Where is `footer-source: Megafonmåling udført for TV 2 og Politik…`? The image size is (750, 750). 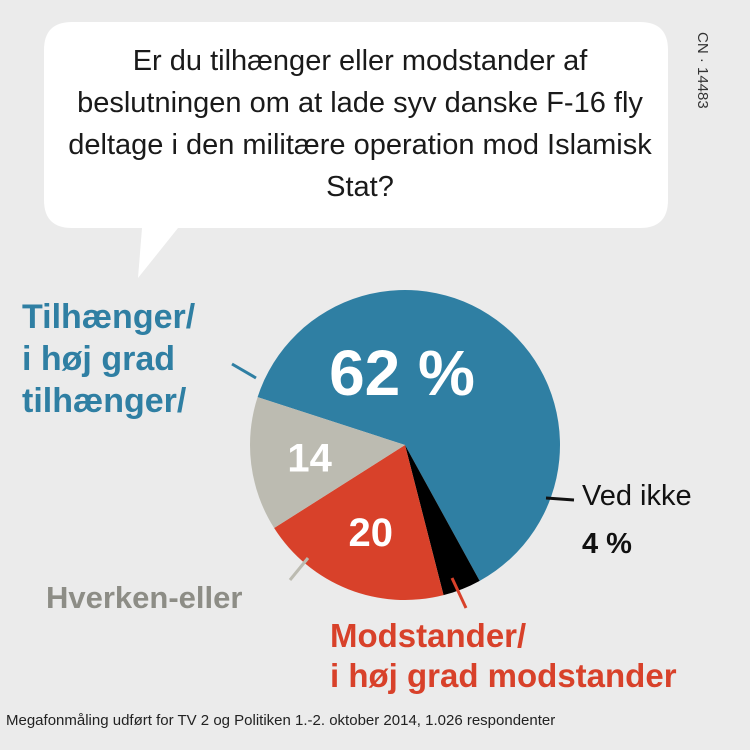 footer-source: Megafonmåling udført for TV 2 og Politik… is located at coordinates (281, 720).